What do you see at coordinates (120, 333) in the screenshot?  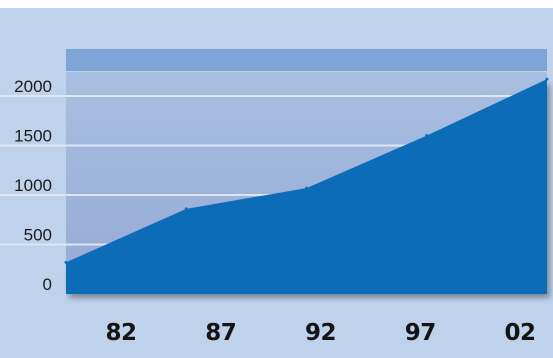 I see `x-tick-label: 82` at bounding box center [120, 333].